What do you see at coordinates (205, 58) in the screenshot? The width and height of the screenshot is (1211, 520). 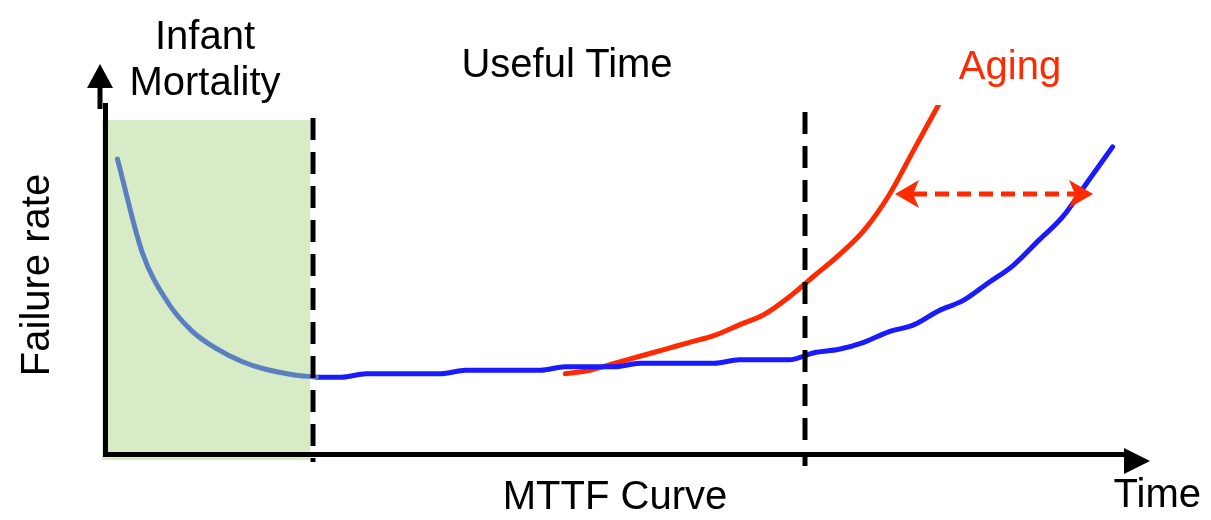 I see `text: Infant Mortality` at bounding box center [205, 58].